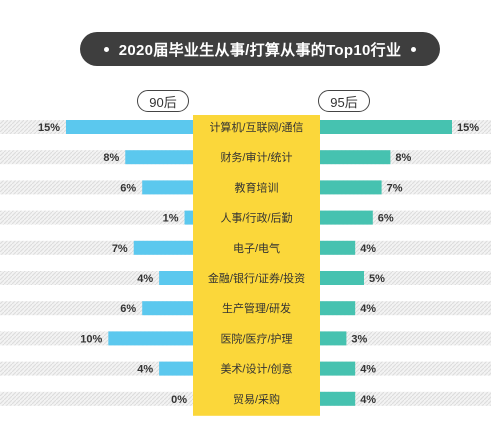 The height and width of the screenshot is (425, 491). Describe the element at coordinates (49, 128) in the screenshot. I see `value-label-90s: 15%` at that location.